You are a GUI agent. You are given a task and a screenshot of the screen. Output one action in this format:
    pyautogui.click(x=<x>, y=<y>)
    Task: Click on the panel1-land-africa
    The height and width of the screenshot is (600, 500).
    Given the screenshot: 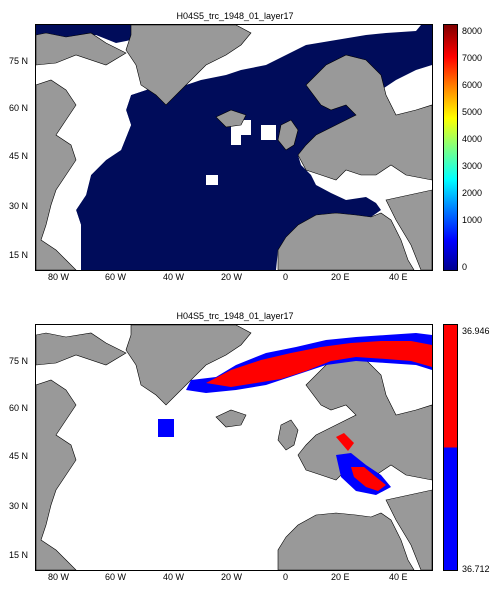 What is the action you would take?
    pyautogui.click(x=346, y=241)
    